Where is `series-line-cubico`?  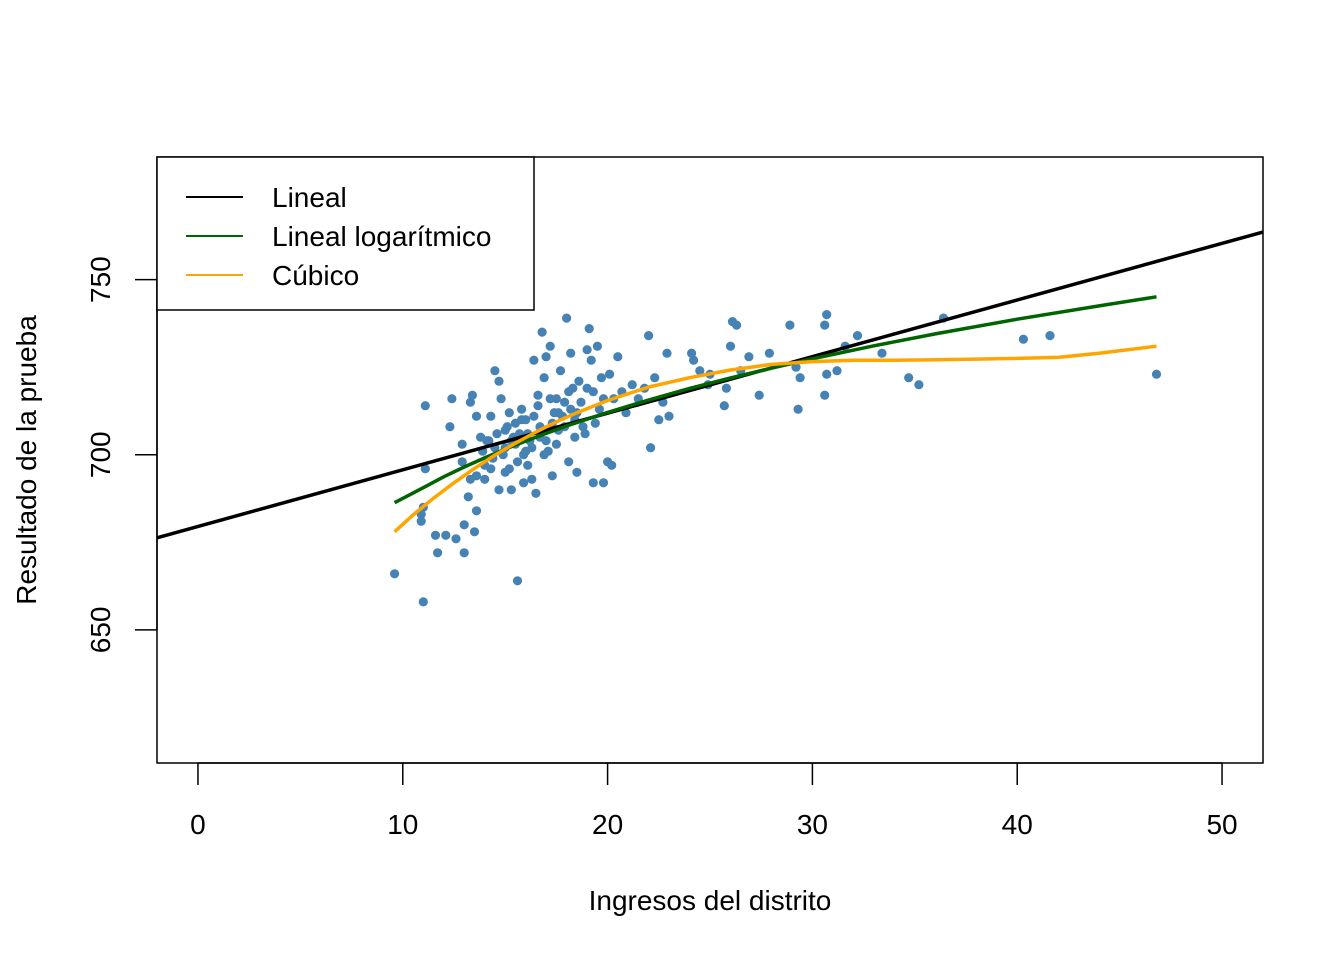 series-line-cubico is located at coordinates (775, 439).